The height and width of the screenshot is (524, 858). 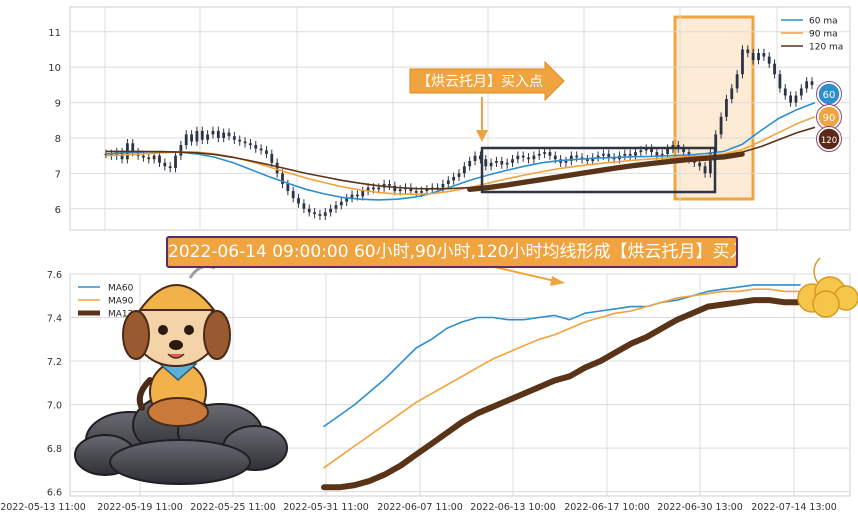 What do you see at coordinates (420, 507) in the screenshot?
I see `bottom-x-tick-label: 2022-06-07 11:00` at bounding box center [420, 507].